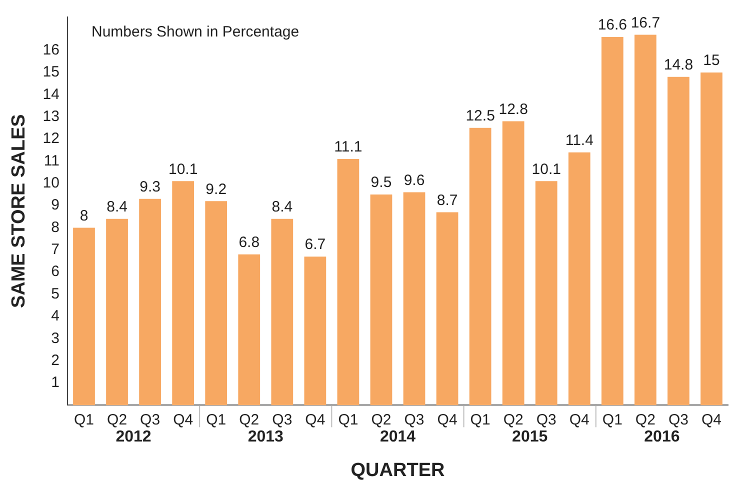 This screenshot has height=492, width=738. Describe the element at coordinates (398, 437) in the screenshot. I see `text: 2014` at that location.